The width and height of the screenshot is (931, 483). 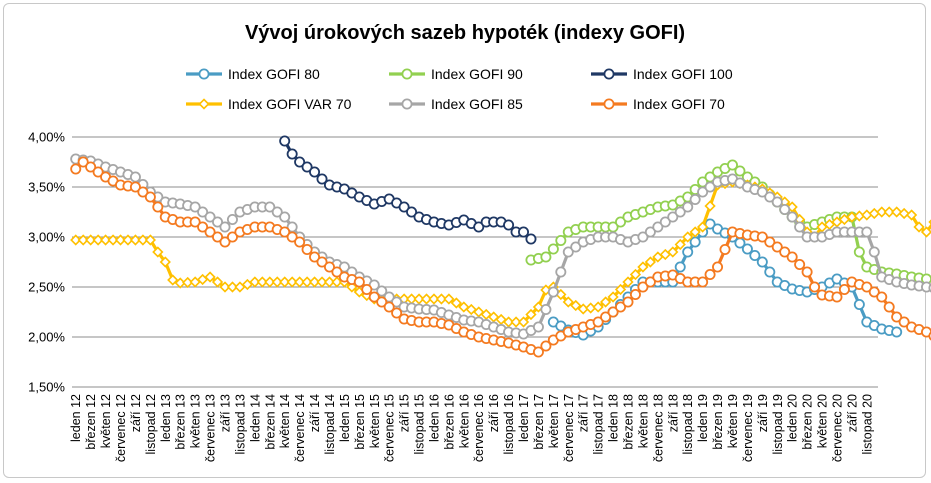 I want to click on x-tick-label: červenec 13, so click(x=211, y=428).